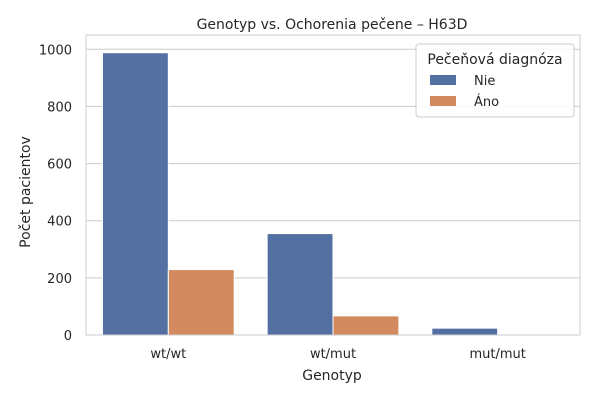 The image size is (600, 404). What do you see at coordinates (168, 354) in the screenshot?
I see `x-tick-label: wt/wt` at bounding box center [168, 354].